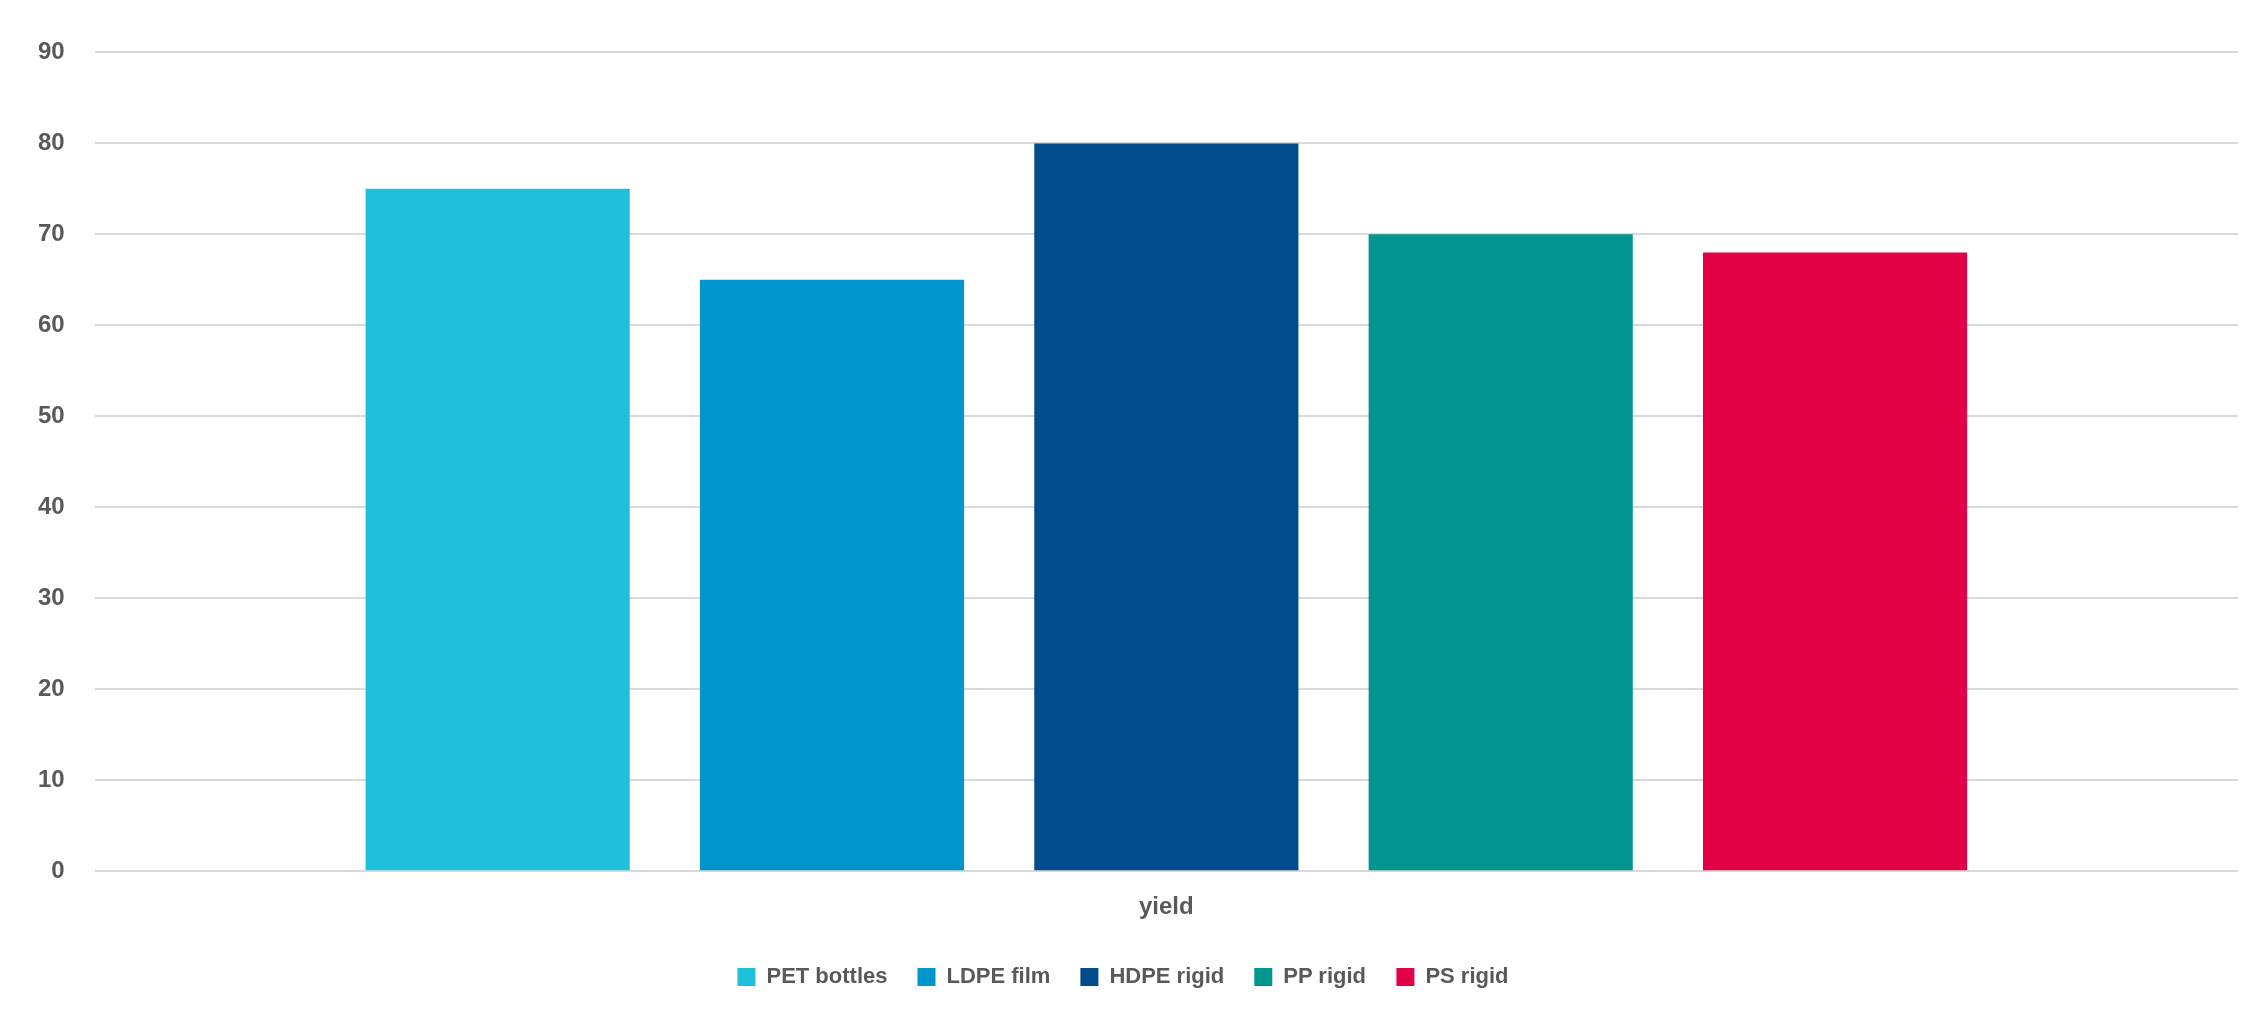 The height and width of the screenshot is (1013, 2258). Describe the element at coordinates (51, 596) in the screenshot. I see `y-tick-label: 30` at that location.